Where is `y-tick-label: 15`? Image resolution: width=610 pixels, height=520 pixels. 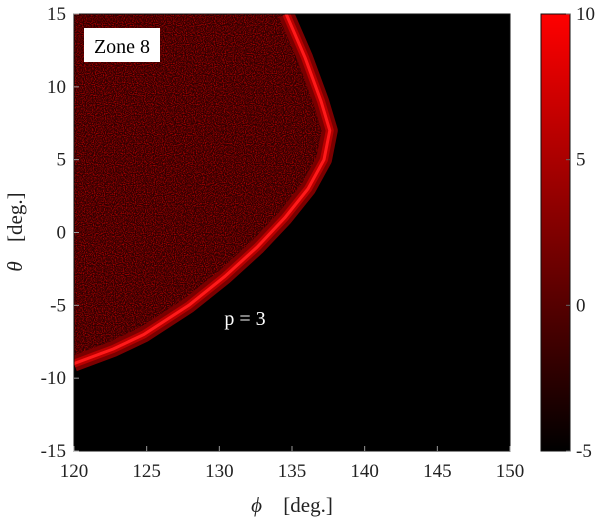
y-tick-label: 15 is located at coordinates (56, 14).